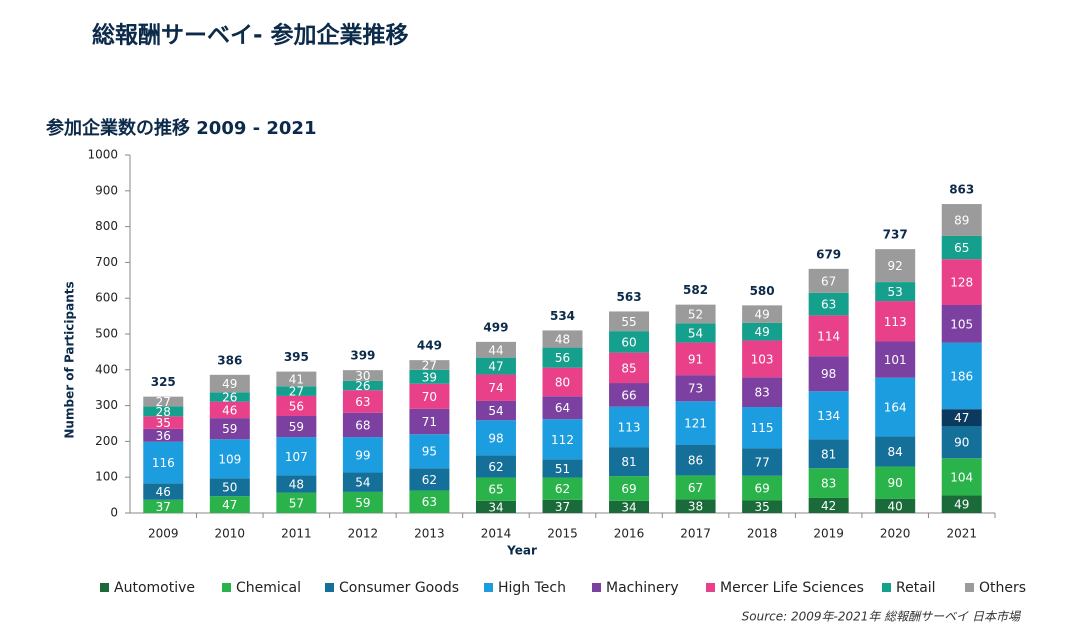 Image resolution: width=1071 pixels, height=639 pixels. What do you see at coordinates (106, 262) in the screenshot?
I see `y-tick-label: 700` at bounding box center [106, 262].